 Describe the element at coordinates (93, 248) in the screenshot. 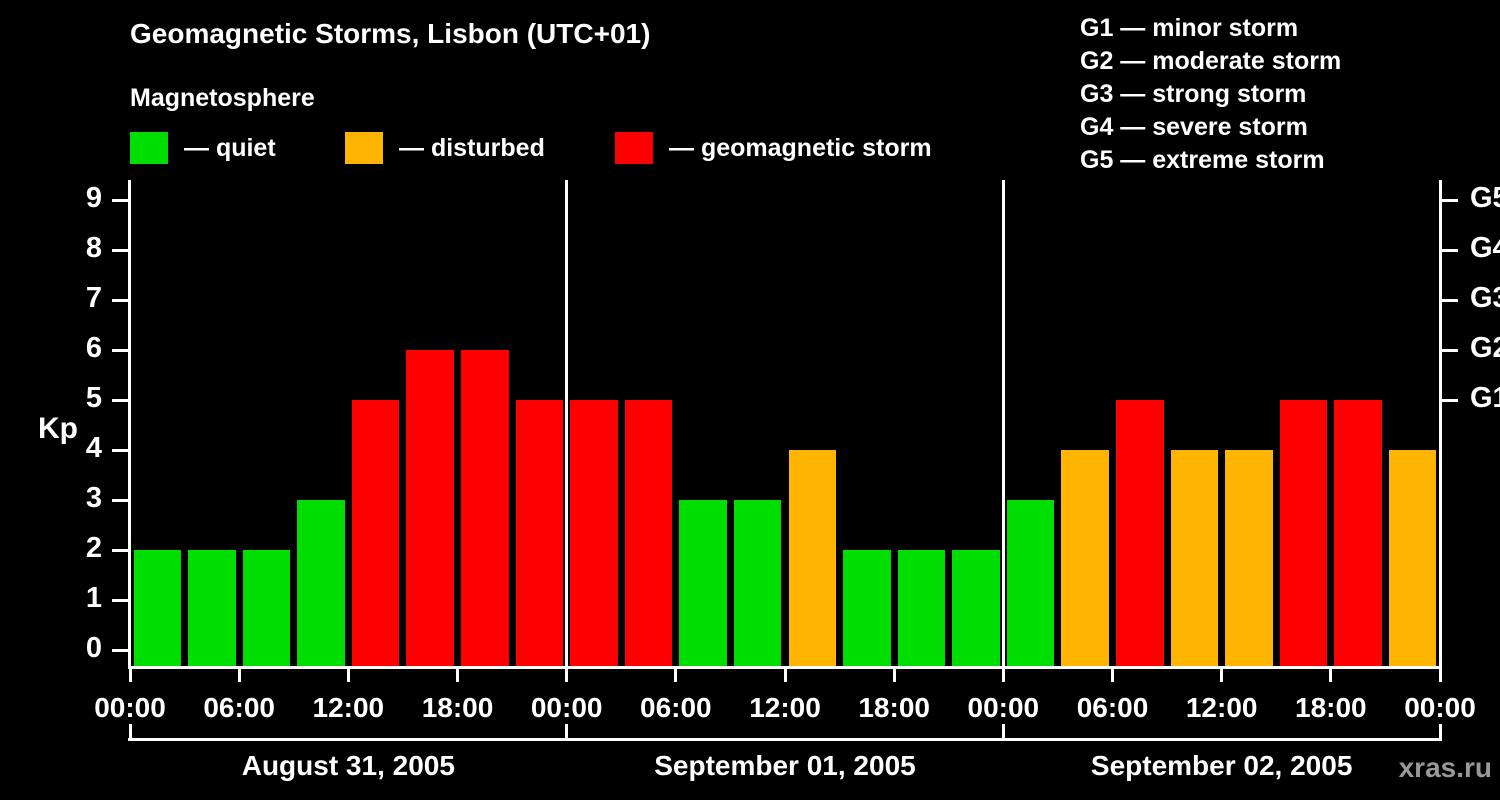

I see `y-axis-tick-label: 8` at that location.